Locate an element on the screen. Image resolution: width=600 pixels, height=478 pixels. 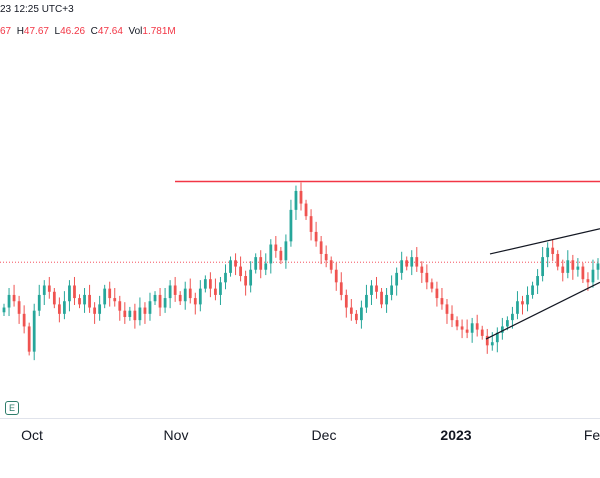
ohlc-label: Vol is located at coordinates (135, 31).